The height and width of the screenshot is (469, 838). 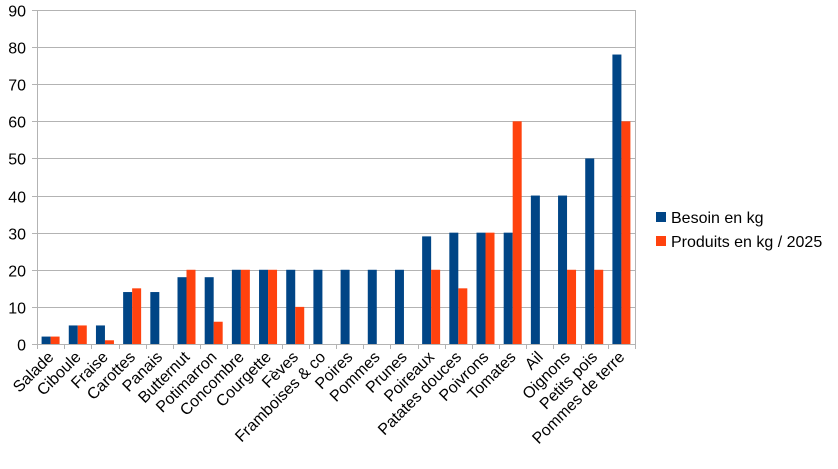 What do you see at coordinates (17, 49) in the screenshot?
I see `y-tick-label-80: 80` at bounding box center [17, 49].